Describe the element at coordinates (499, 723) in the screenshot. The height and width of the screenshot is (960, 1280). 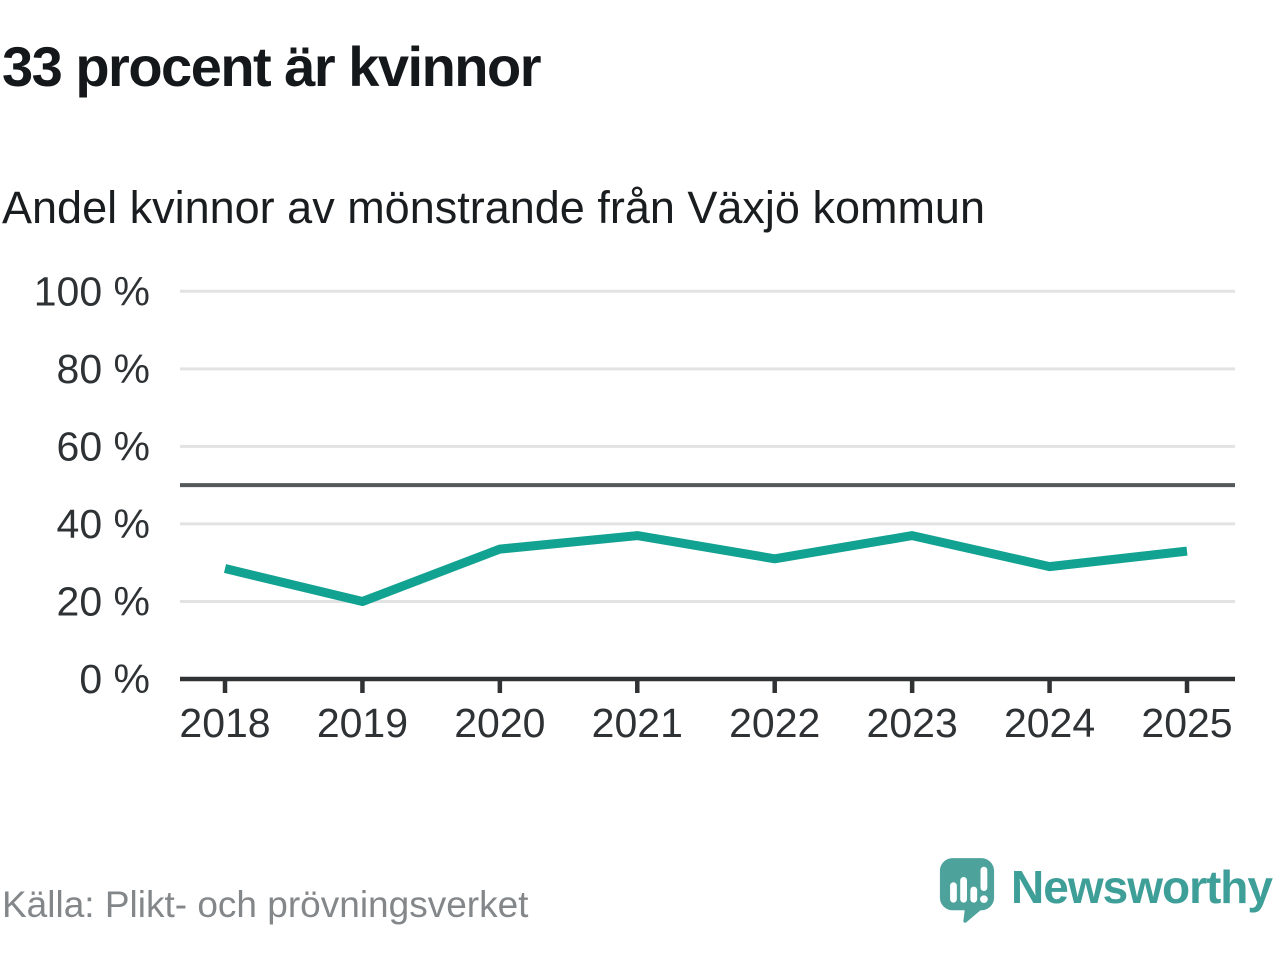
I see `x-axis-tick-label: 2020` at that location.